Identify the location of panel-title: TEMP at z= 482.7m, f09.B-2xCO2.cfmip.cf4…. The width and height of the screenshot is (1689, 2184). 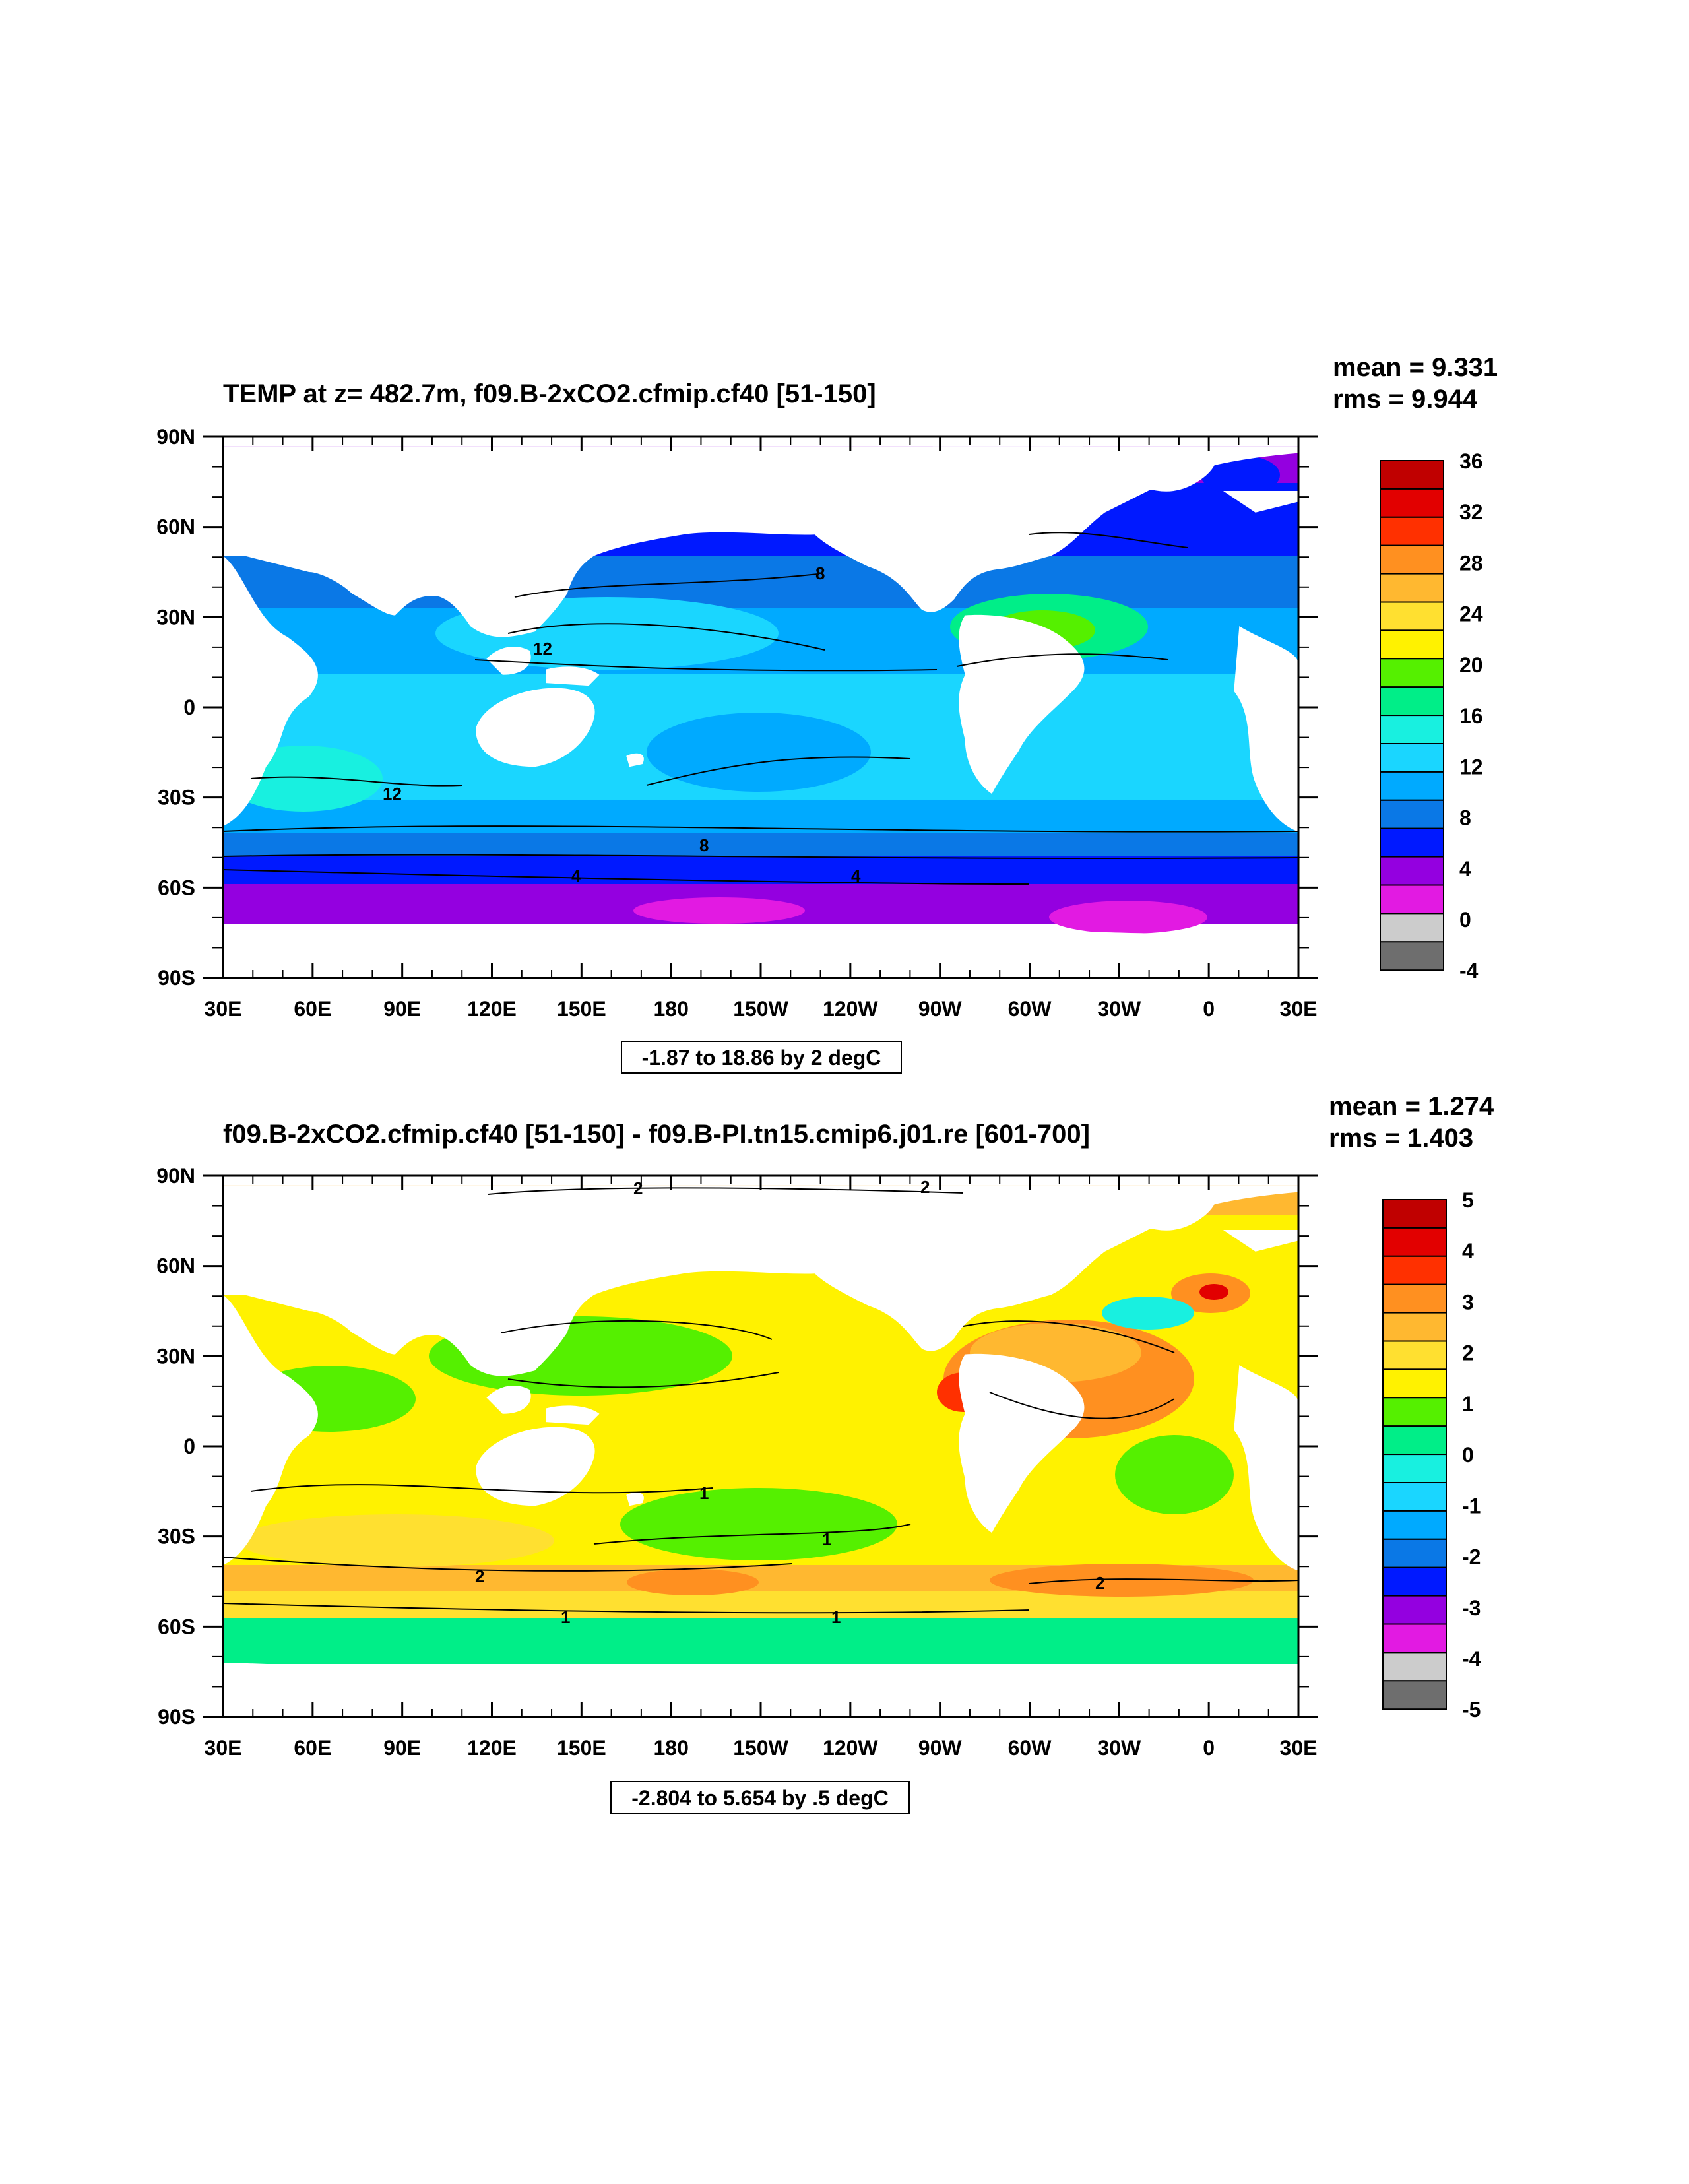
(549, 393).